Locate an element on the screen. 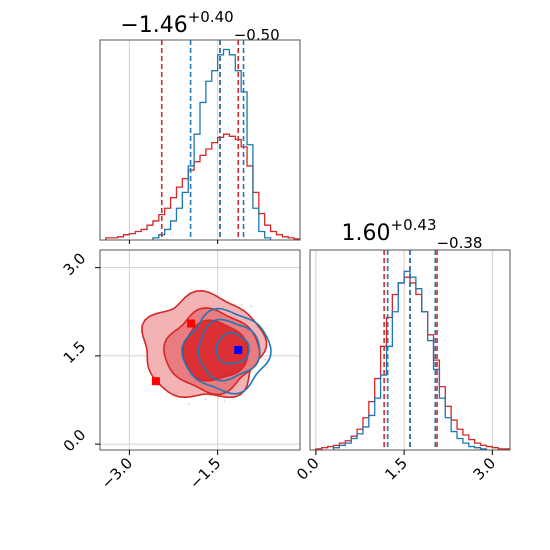 The height and width of the screenshot is (550, 550). title-x-value: −1.46 is located at coordinates (153, 25).